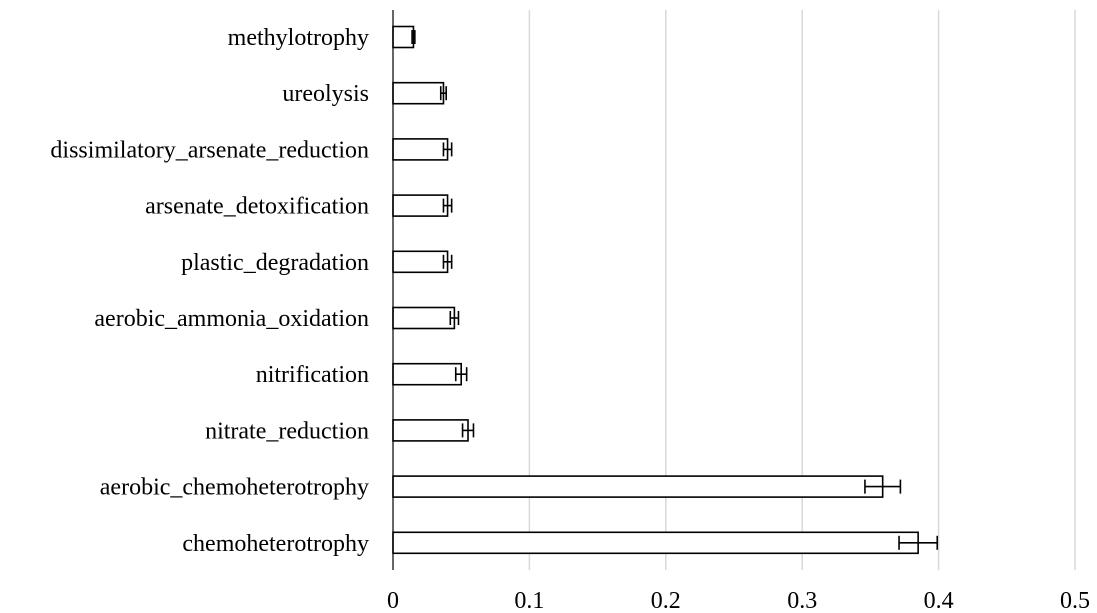  Describe the element at coordinates (275, 544) in the screenshot. I see `category-label: chemoheterotrophy` at that location.